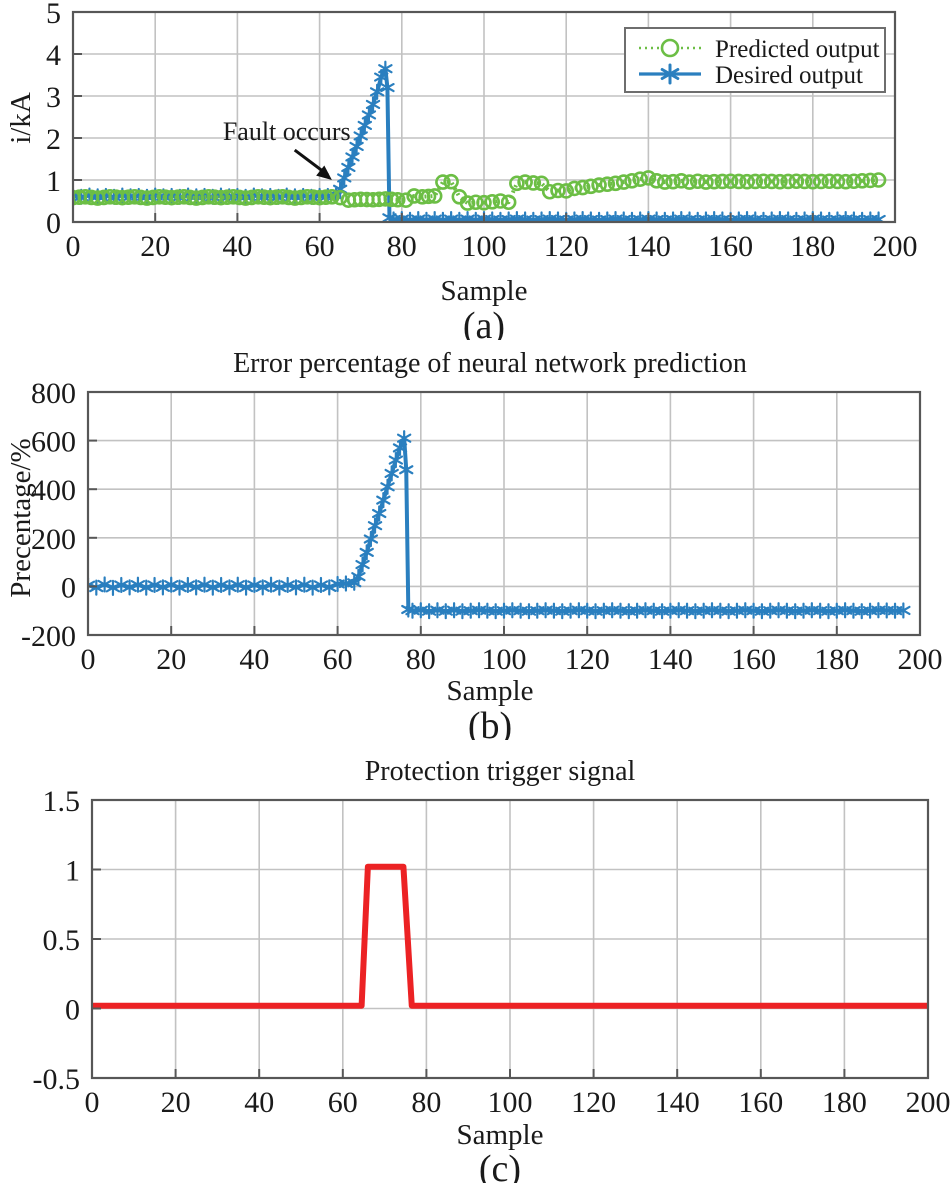 The height and width of the screenshot is (1183, 950). Describe the element at coordinates (21, 140) in the screenshot. I see `panel-a-y-axis-title-italic: i` at that location.